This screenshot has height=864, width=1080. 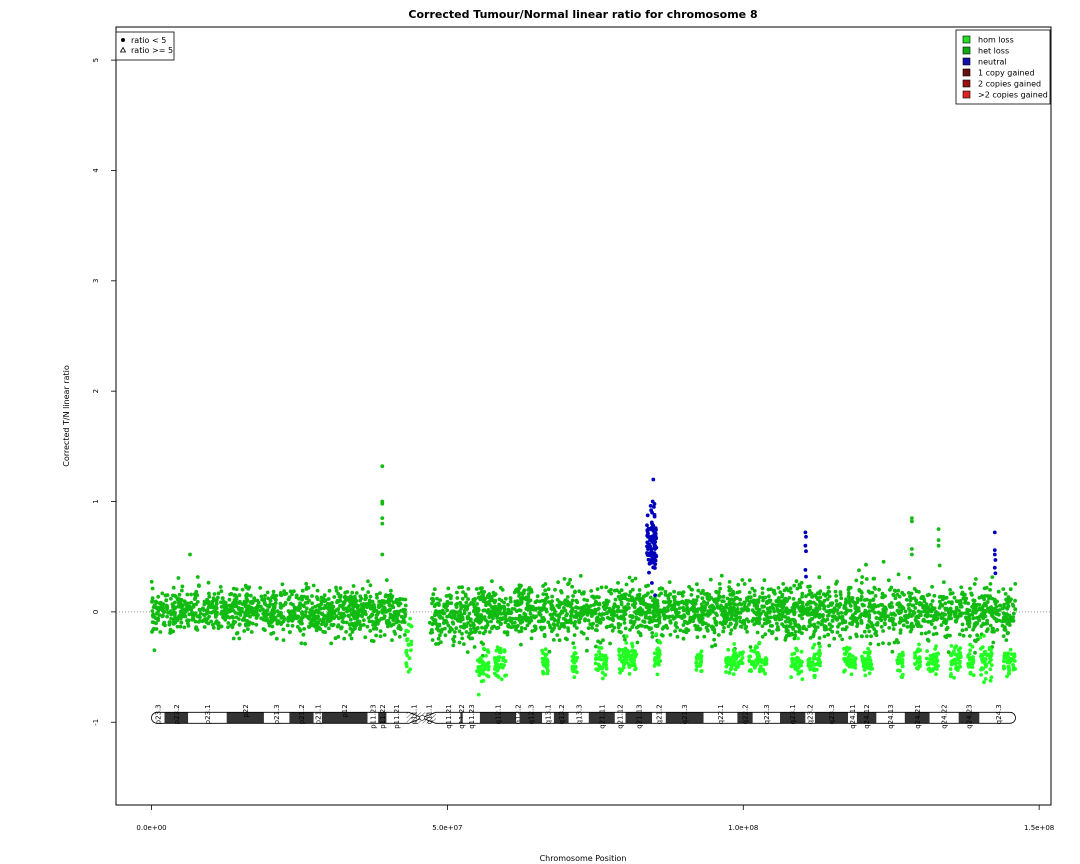 What do you see at coordinates (966, 39) in the screenshot?
I see `legend-swatch` at bounding box center [966, 39].